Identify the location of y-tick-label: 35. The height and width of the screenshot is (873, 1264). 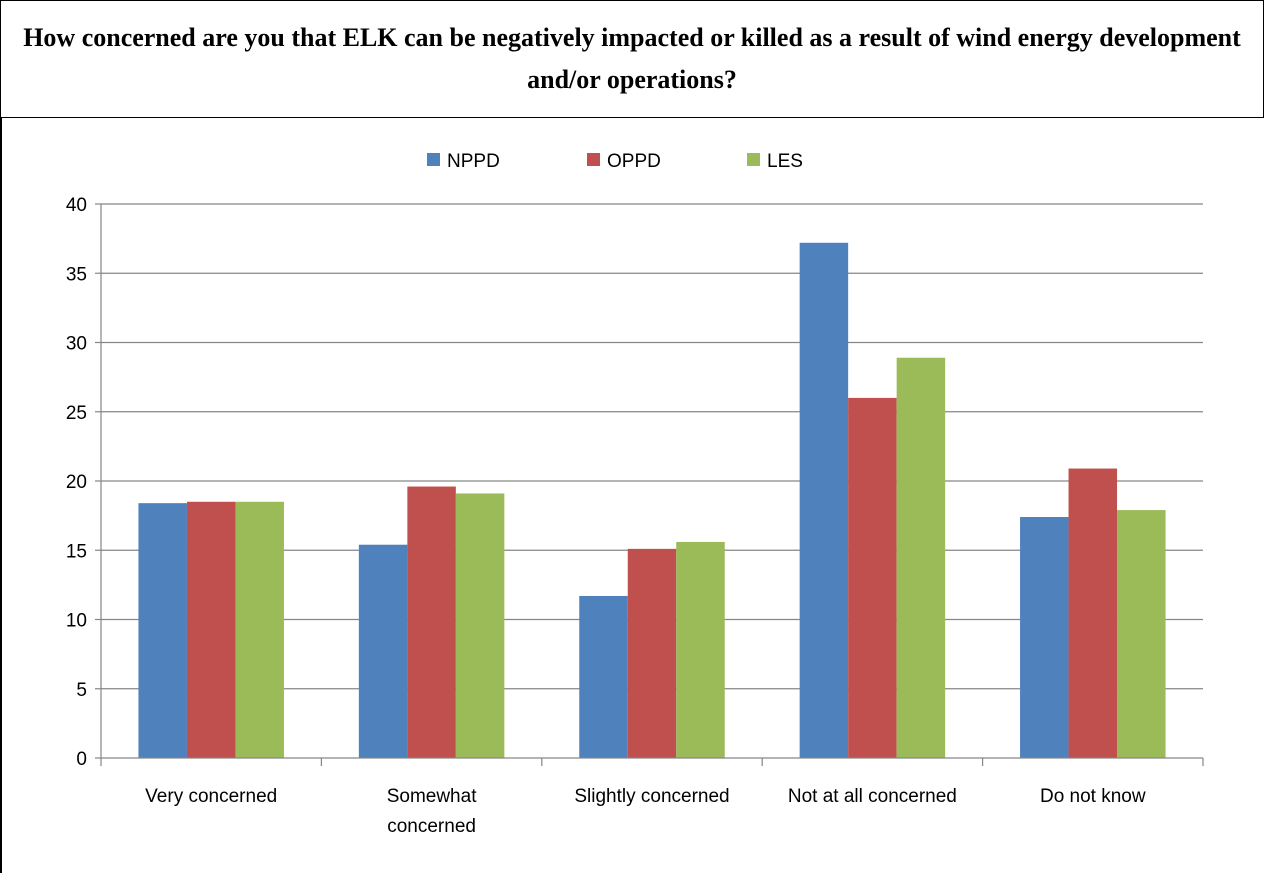
(76, 274).